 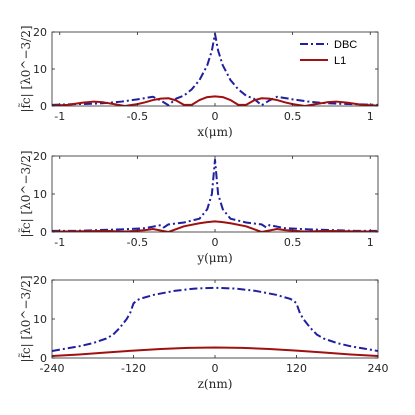 What do you see at coordinates (214, 258) in the screenshot?
I see `x-axis-label: y(μm)` at bounding box center [214, 258].